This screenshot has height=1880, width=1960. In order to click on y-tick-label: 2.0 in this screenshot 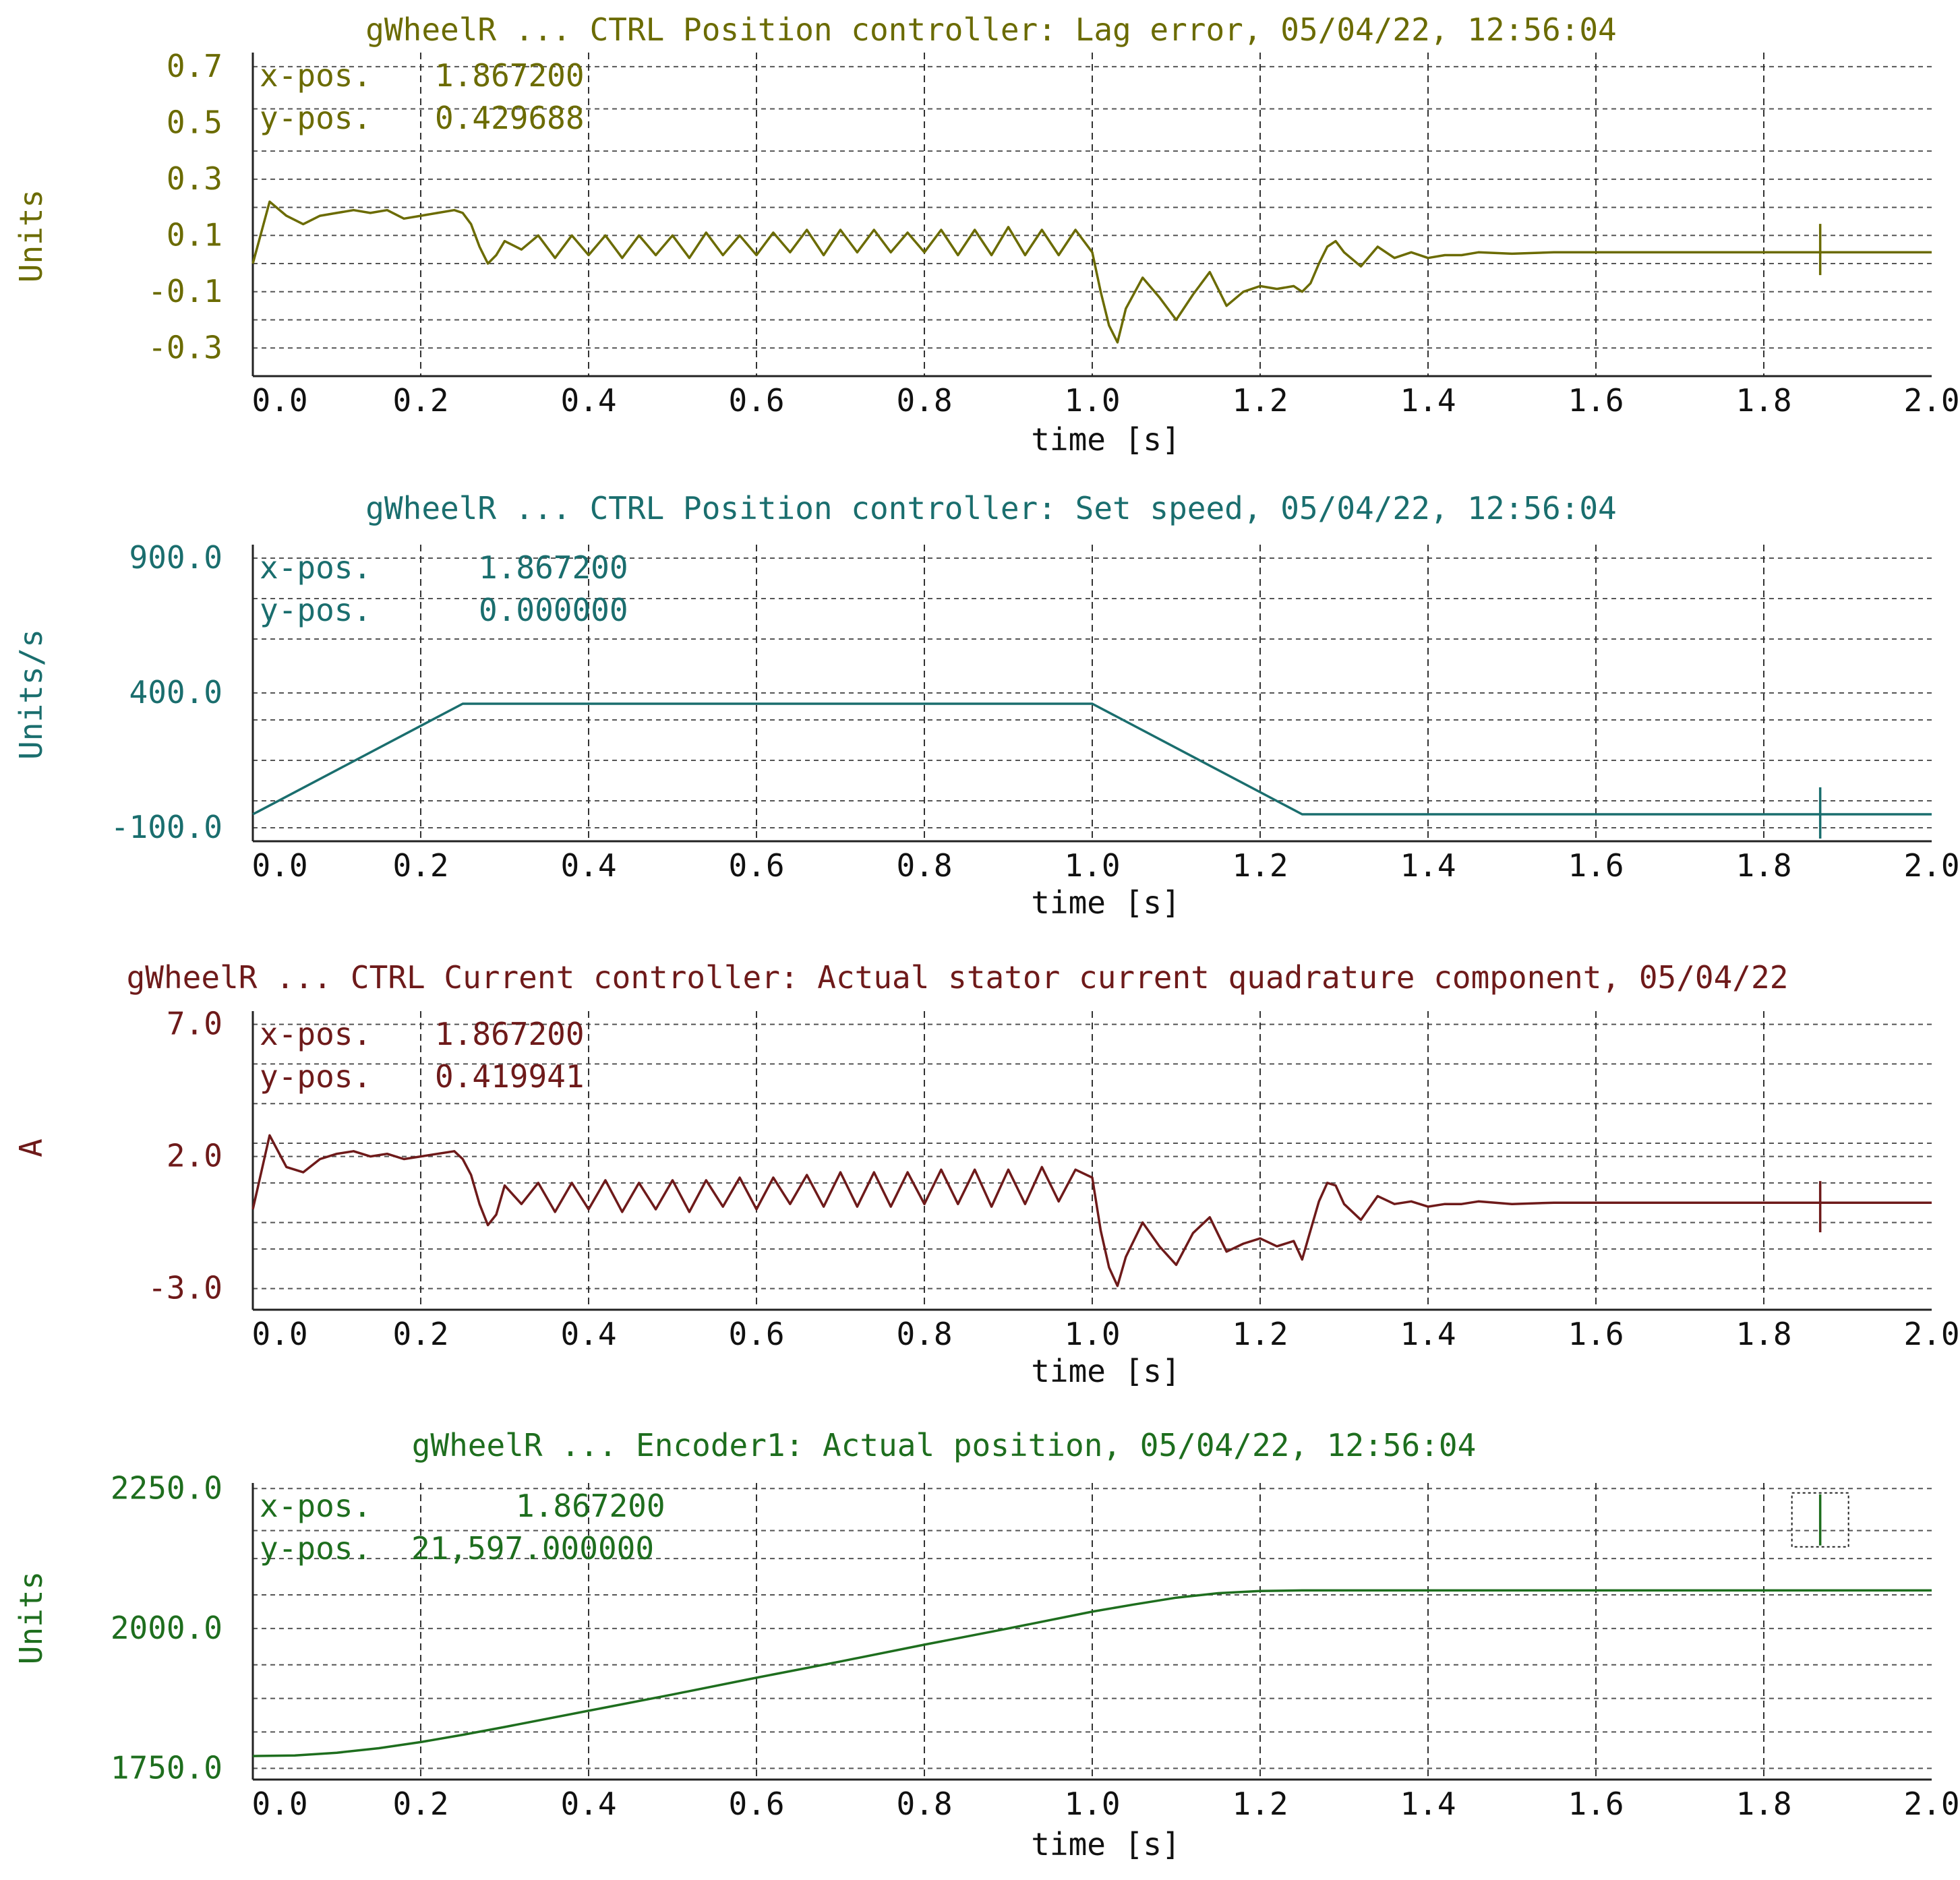, I will do `click(194, 1156)`.